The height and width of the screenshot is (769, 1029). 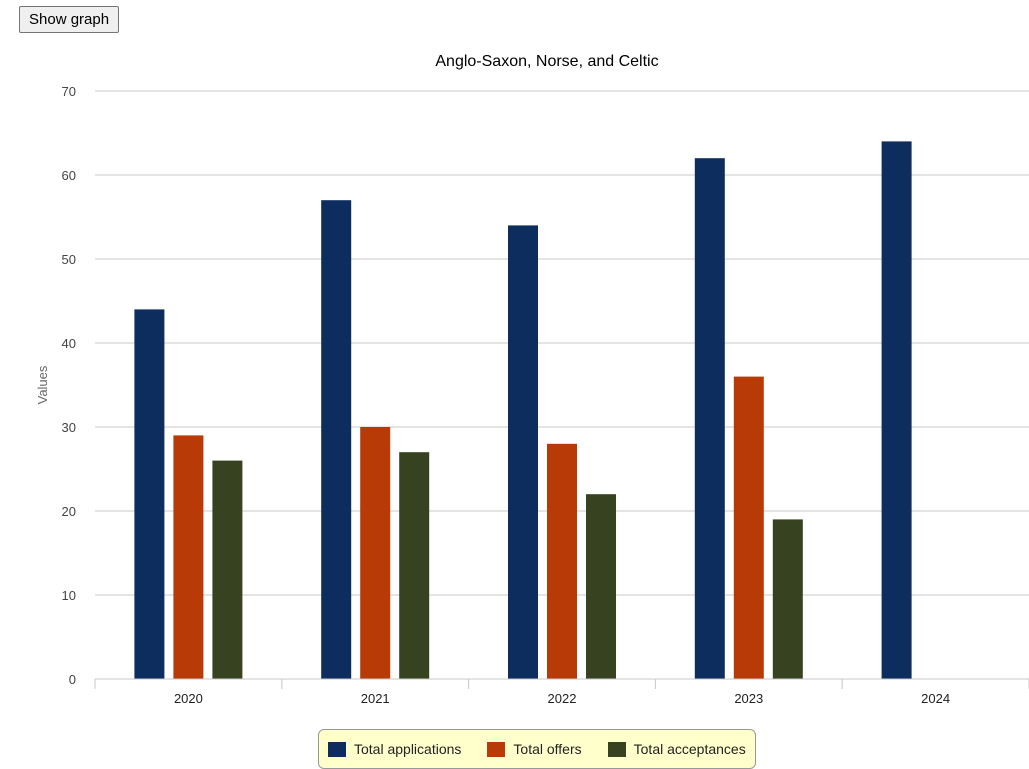 I want to click on bar-total-acceptances-2020, so click(x=227, y=569).